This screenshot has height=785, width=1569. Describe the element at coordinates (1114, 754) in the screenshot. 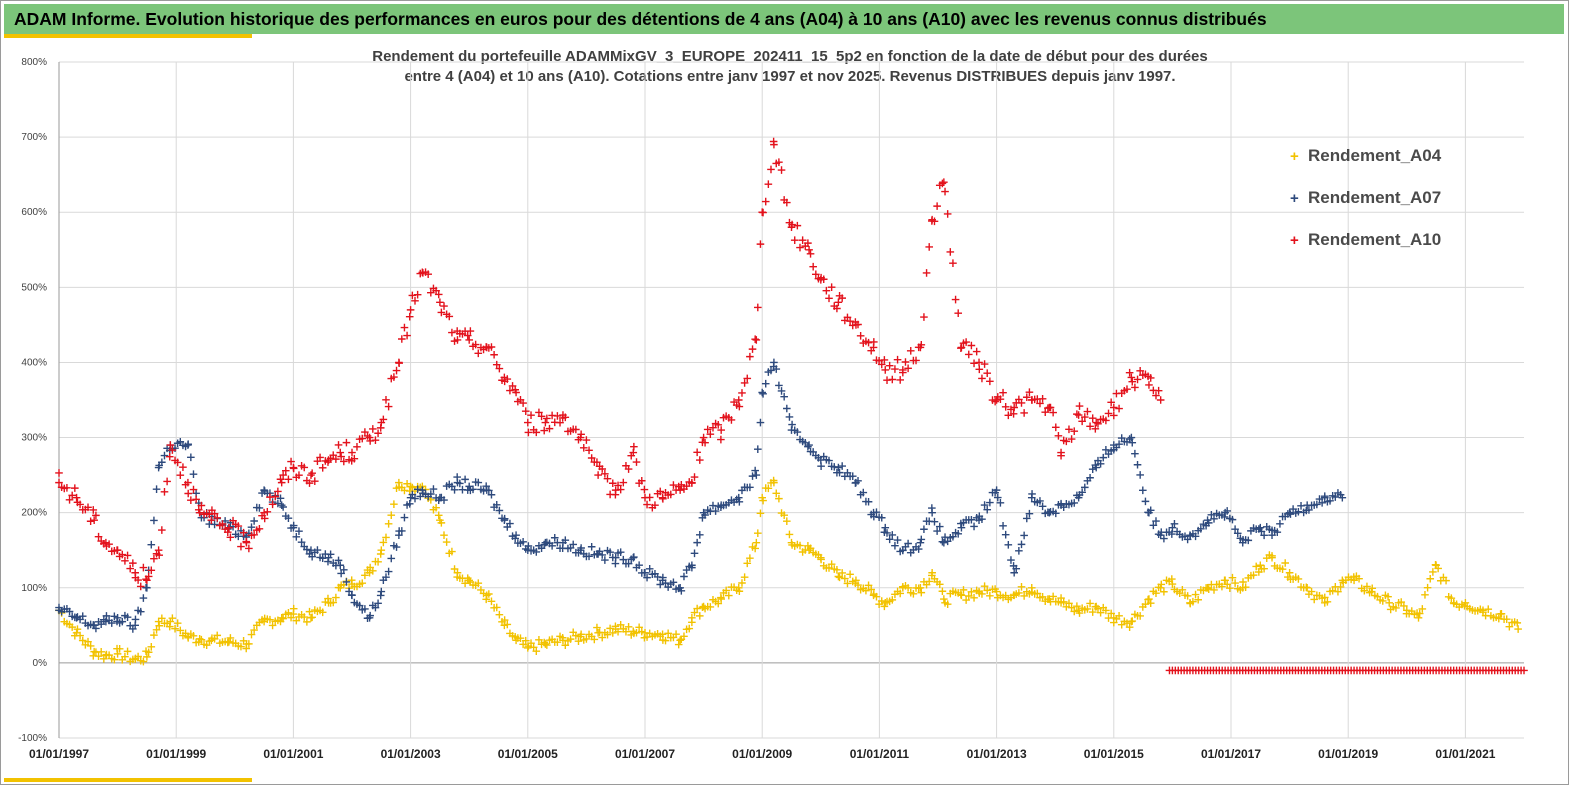

I see `x-tick-label: 01/01/2015` at that location.